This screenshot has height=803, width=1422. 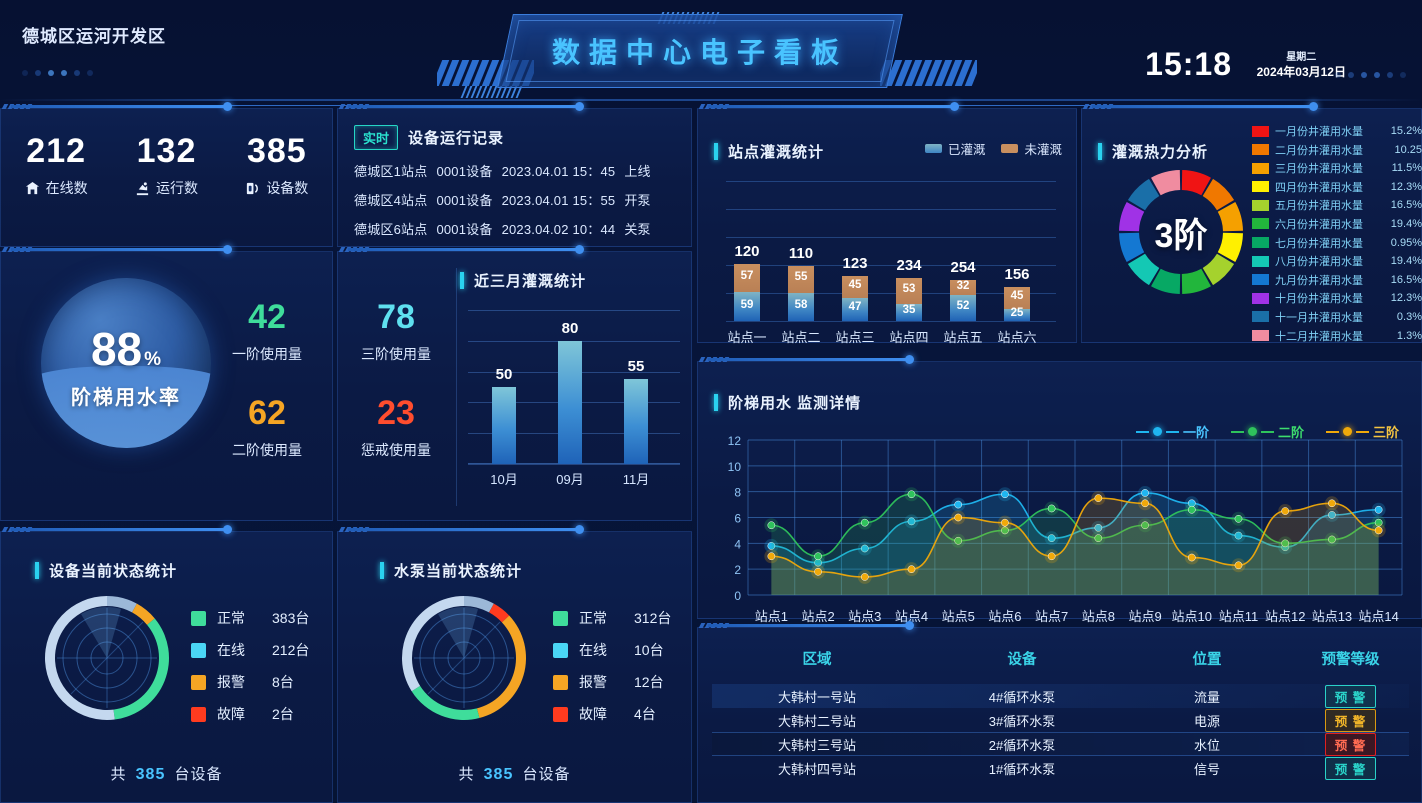 I want to click on pump-status-legend: 正常 312台 在线 10台 报警 12台 故障 4台, so click(x=612, y=672).